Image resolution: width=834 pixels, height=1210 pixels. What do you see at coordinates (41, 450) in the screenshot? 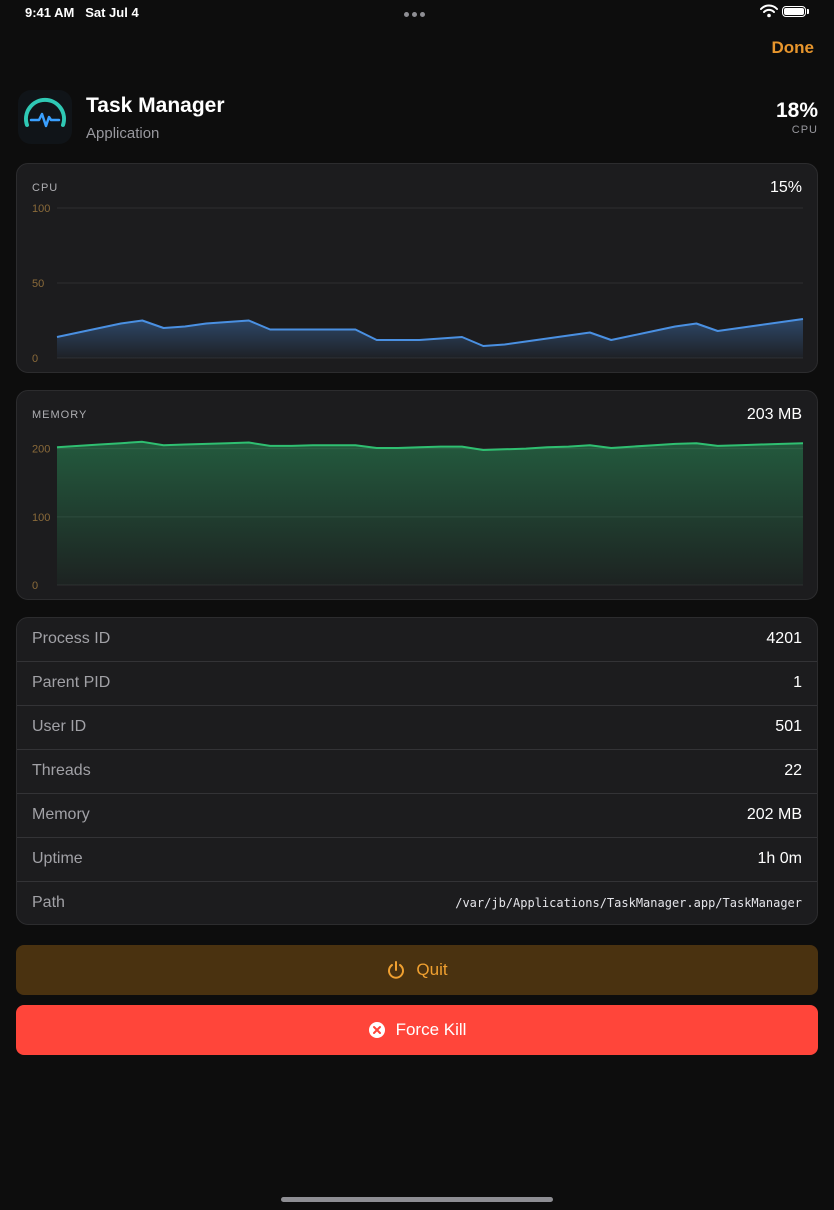
I see `y-tick-label: 200` at bounding box center [41, 450].